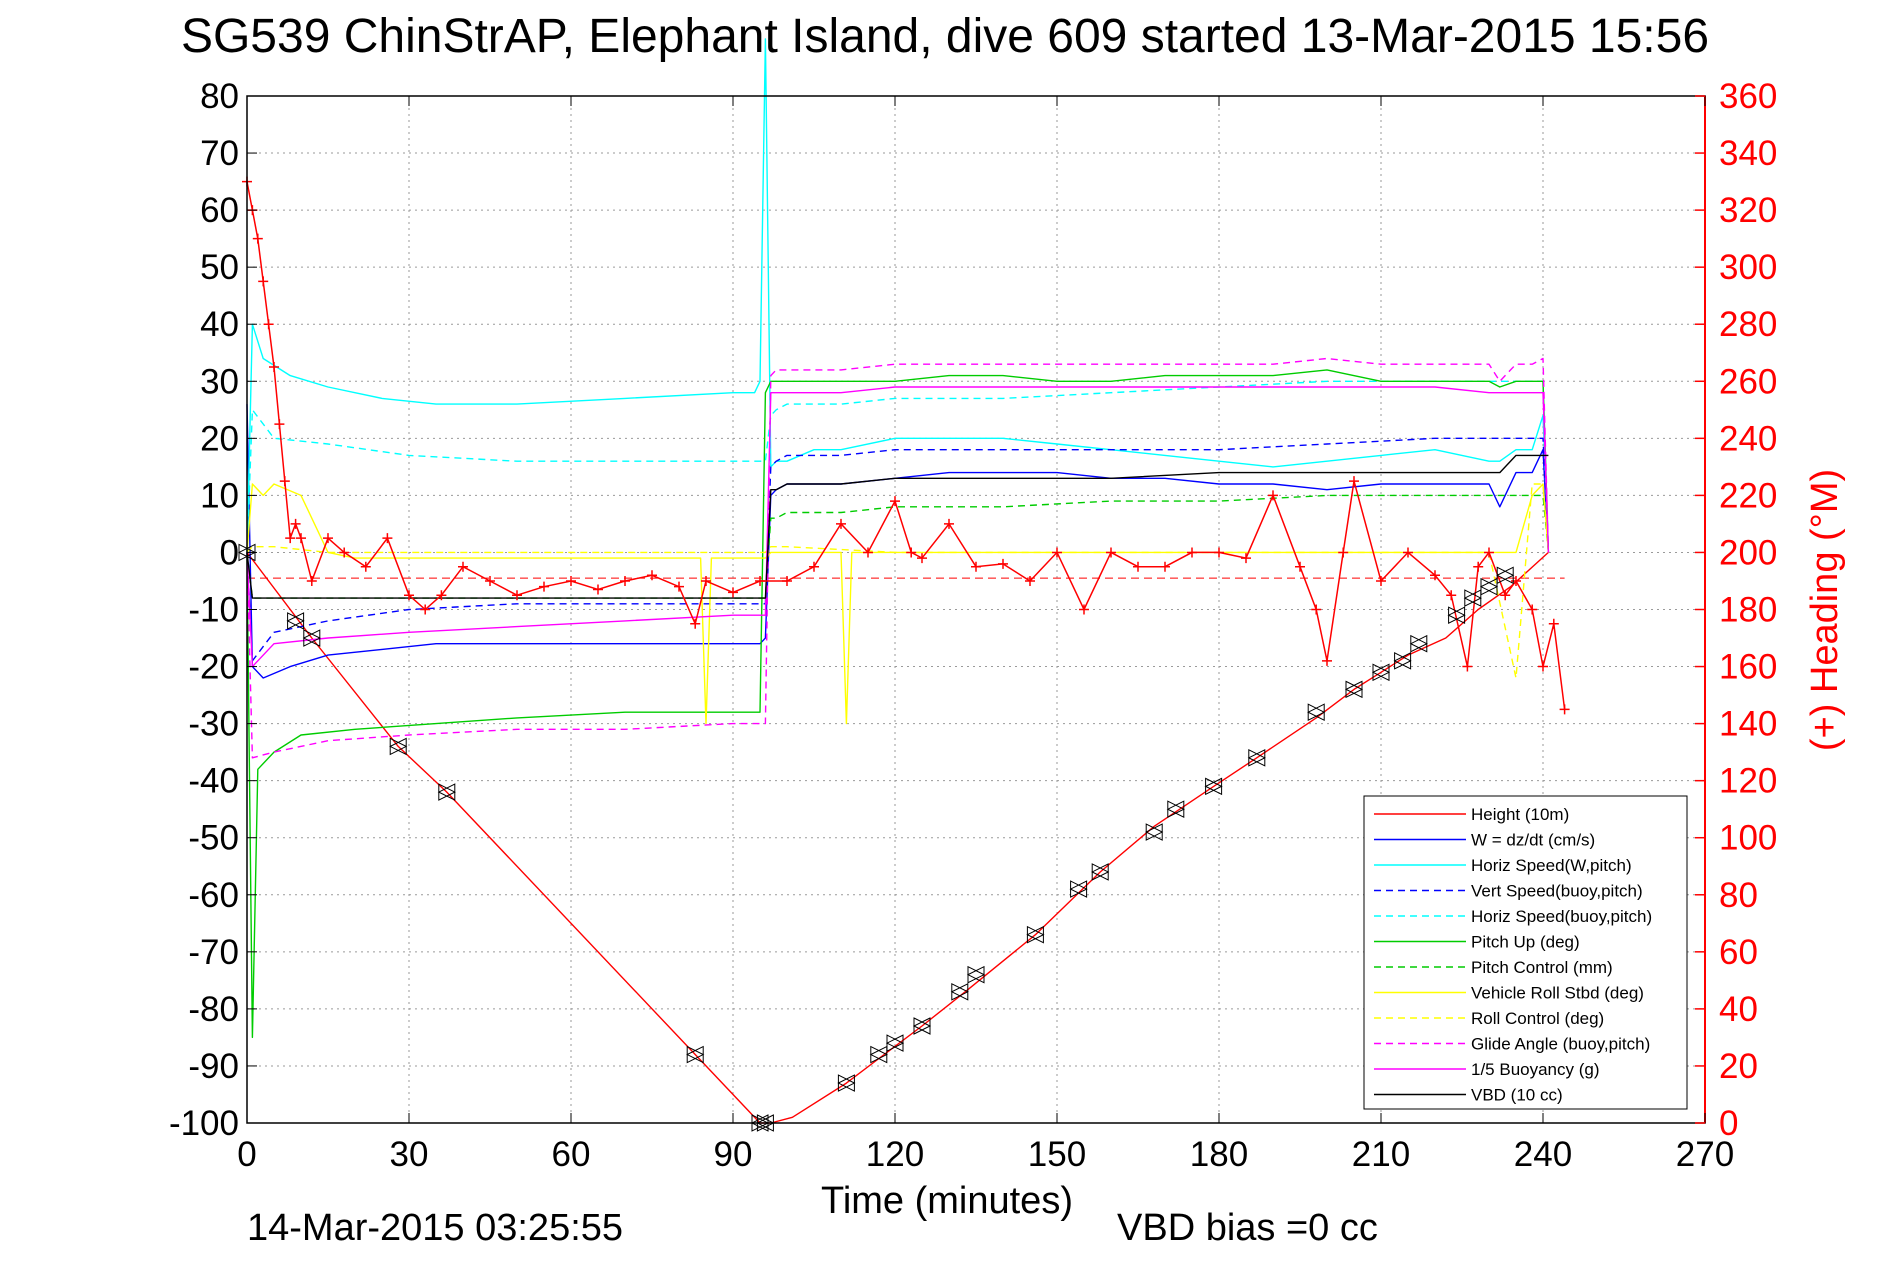  Describe the element at coordinates (213, 1009) in the screenshot. I see `y-tick-label: -80` at that location.